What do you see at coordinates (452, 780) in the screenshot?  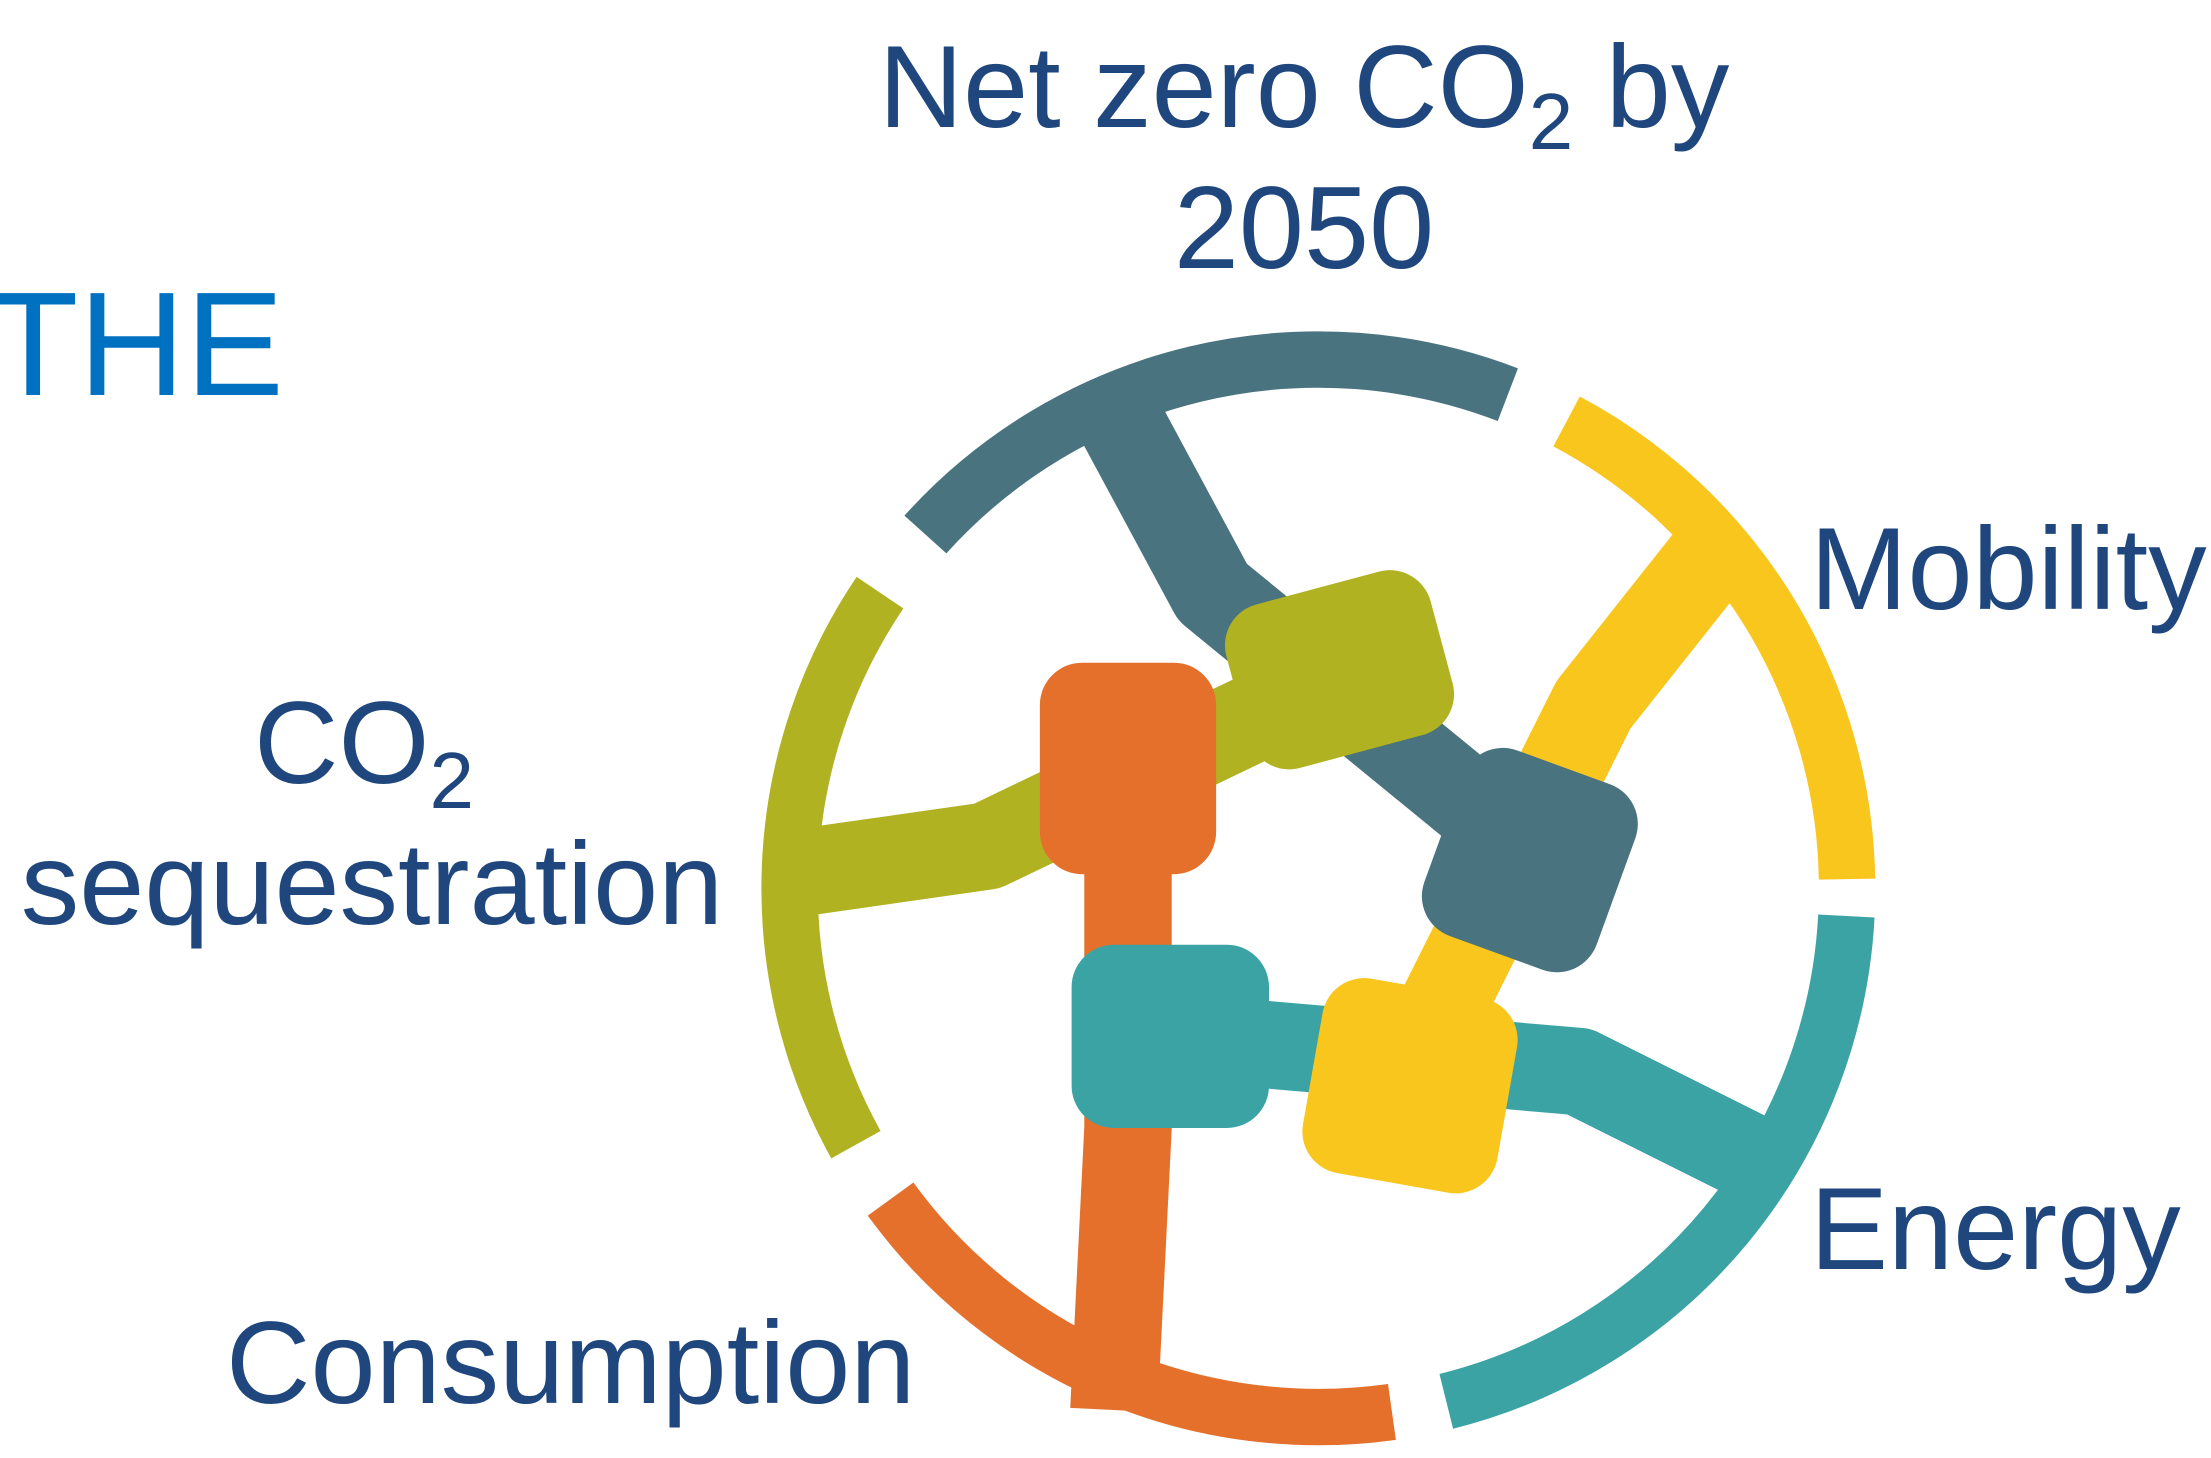 I see `node-subscript: 2` at bounding box center [452, 780].